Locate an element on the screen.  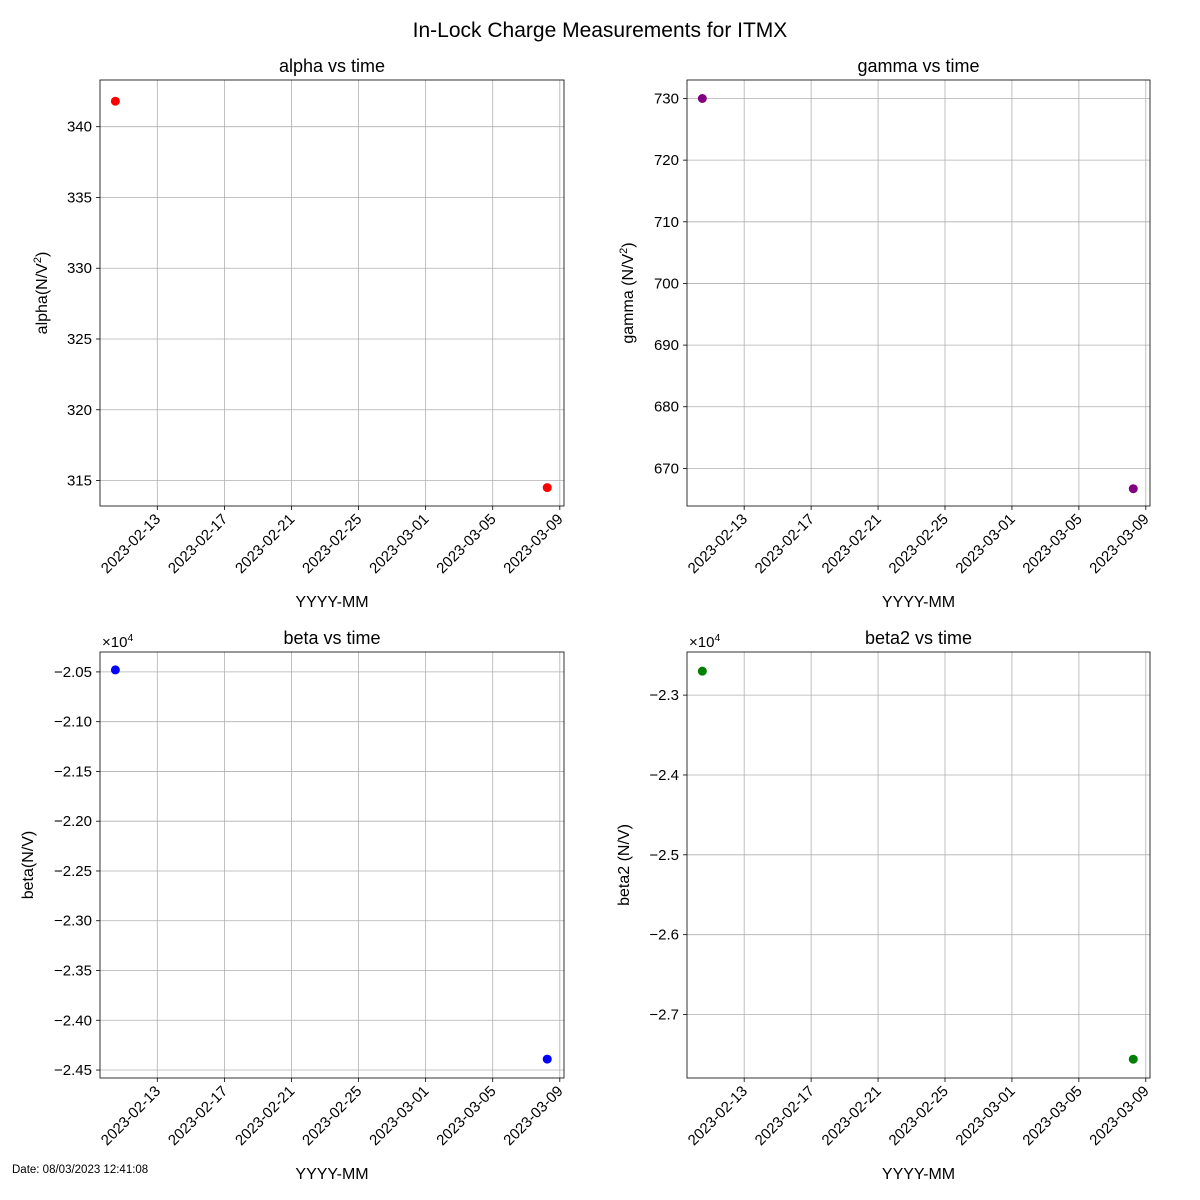
beta-y-label: beta(N/V) is located at coordinates (28, 865).